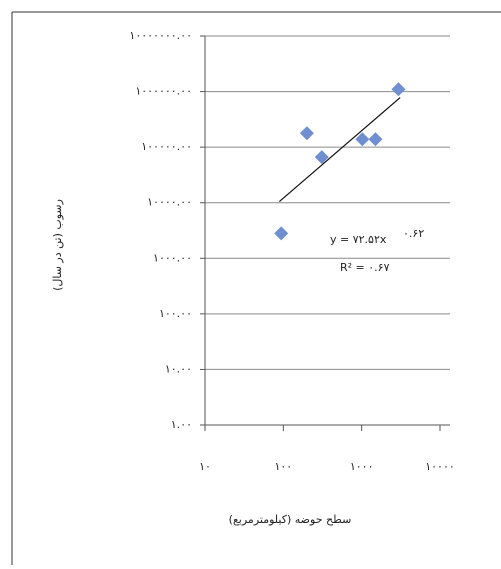 This screenshot has height=569, width=501. What do you see at coordinates (362, 466) in the screenshot?
I see `x-tick-label: ۱۰۰۰` at bounding box center [362, 466].